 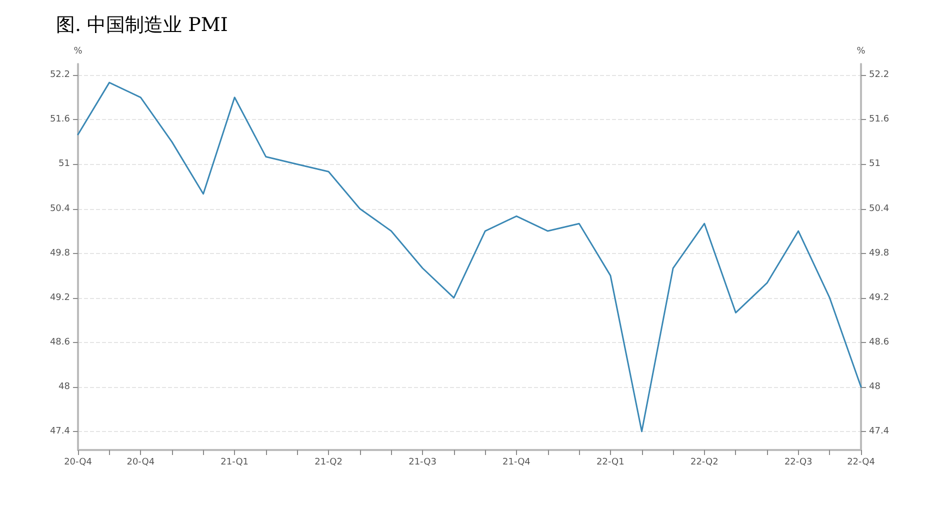 What do you see at coordinates (422, 463) in the screenshot?
I see `x-tick-label: 21-Q3` at bounding box center [422, 463].